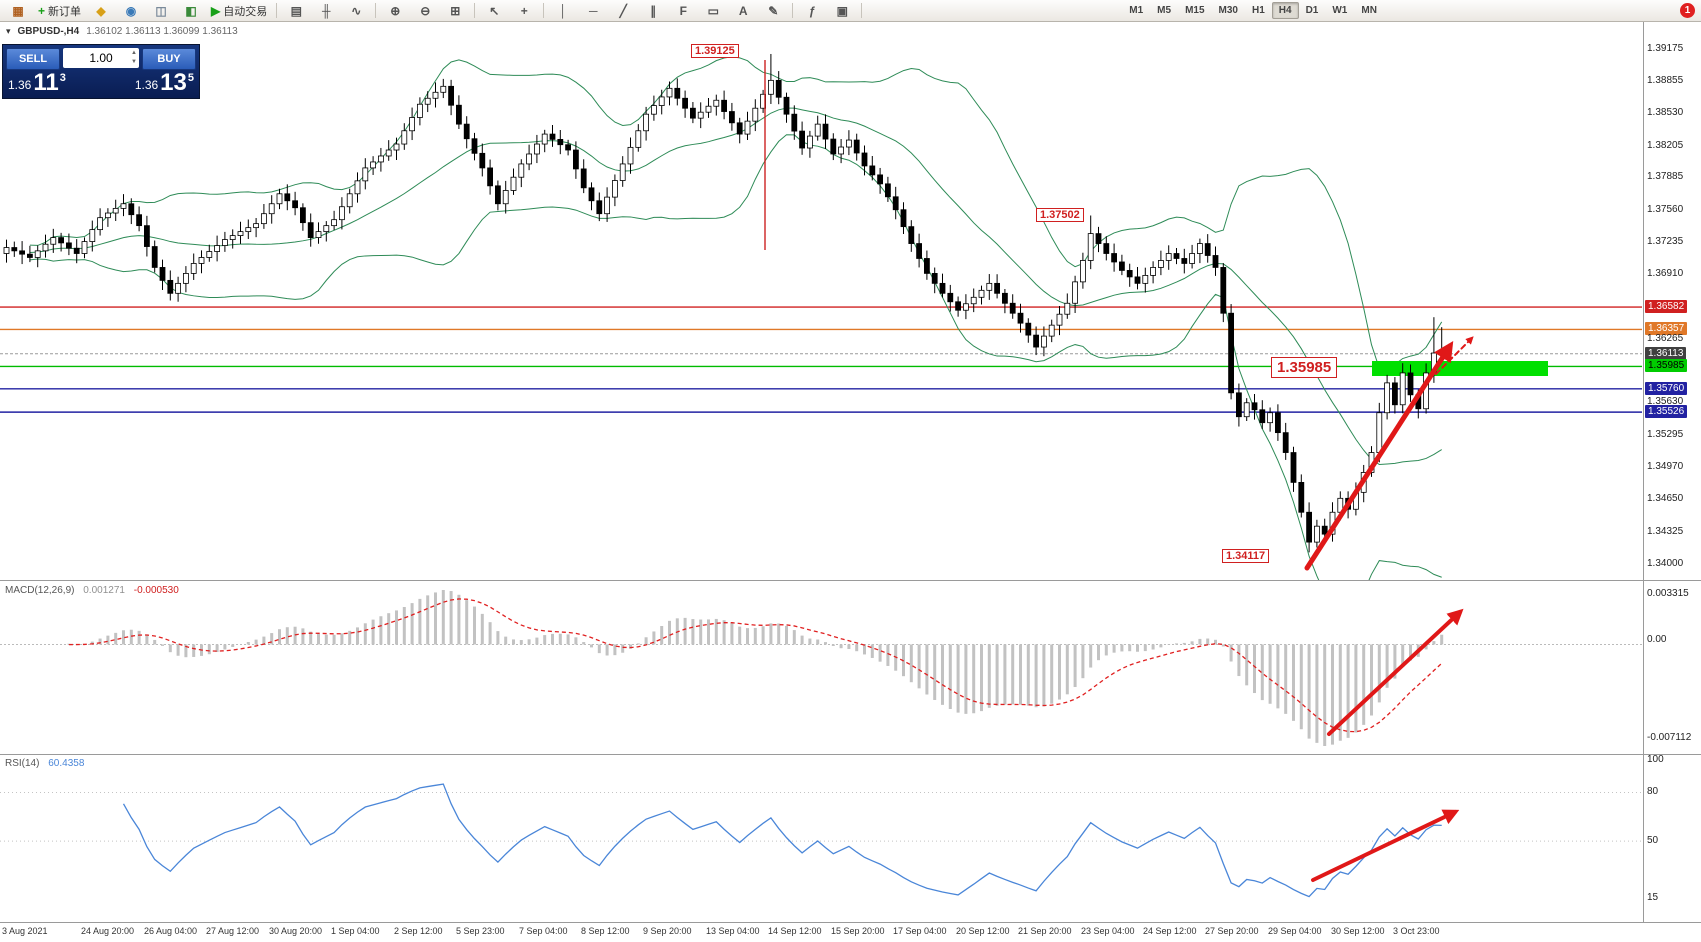 The image size is (1701, 942). What do you see at coordinates (713, 10) in the screenshot?
I see `shapes-icon: ▭` at bounding box center [713, 10].